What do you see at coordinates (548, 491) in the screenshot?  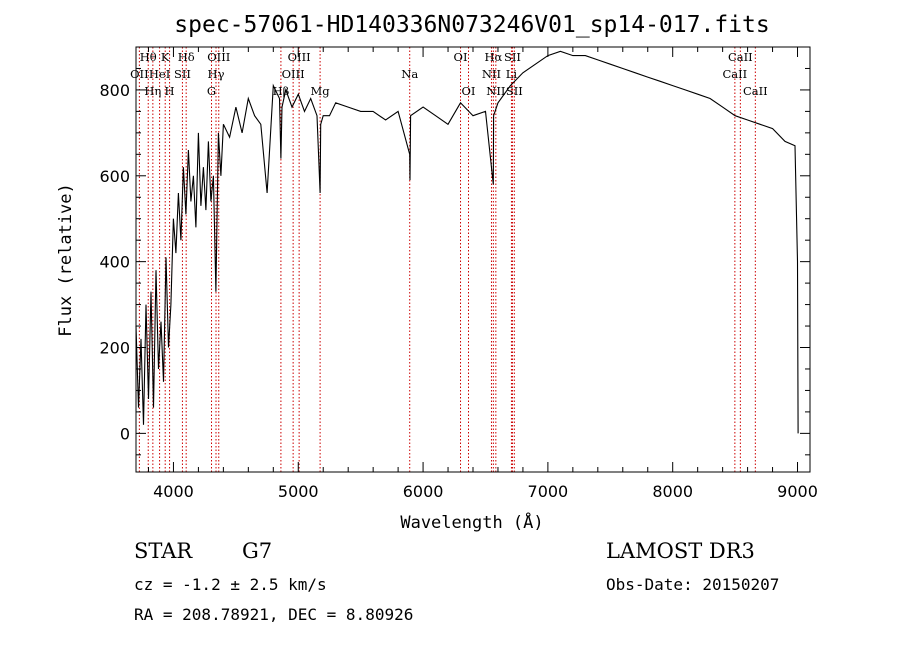 I see `x-tick-label: 7000` at bounding box center [548, 491].